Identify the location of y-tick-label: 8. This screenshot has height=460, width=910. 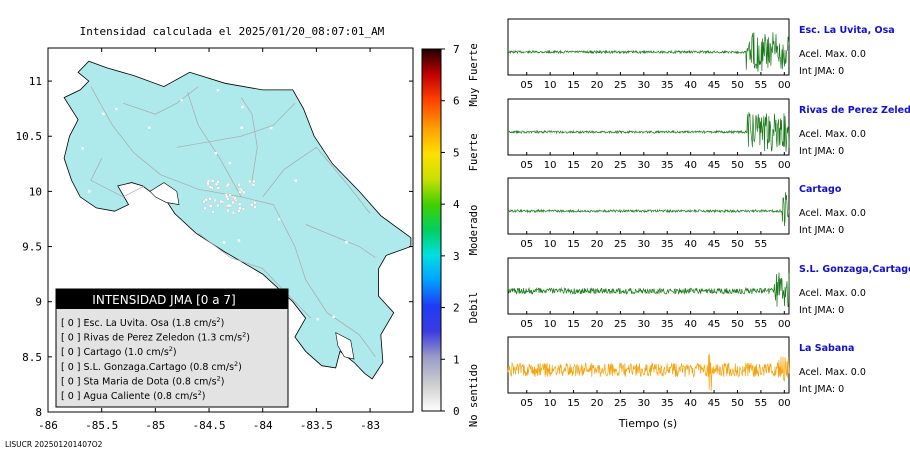
(38, 412).